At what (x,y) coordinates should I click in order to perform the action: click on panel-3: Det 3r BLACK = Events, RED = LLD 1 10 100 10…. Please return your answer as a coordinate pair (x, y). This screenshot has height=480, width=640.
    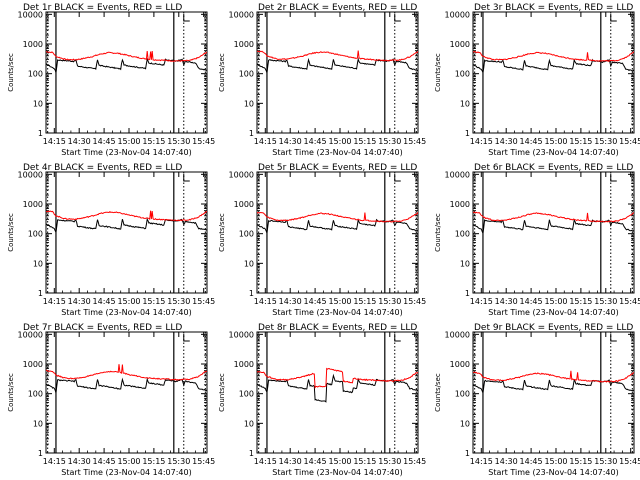
    Looking at the image, I should click on (537, 80).